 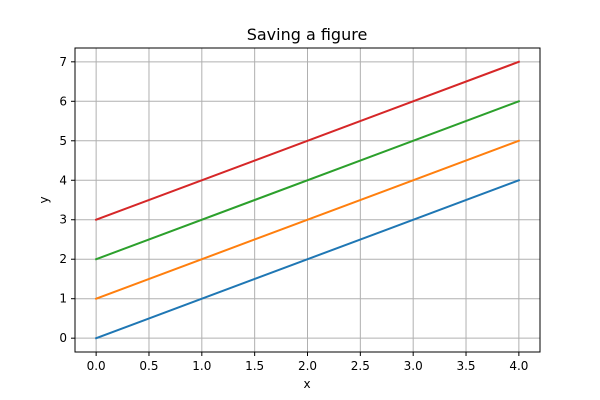 What do you see at coordinates (148, 366) in the screenshot?
I see `x-tick-label: 0.5` at bounding box center [148, 366].